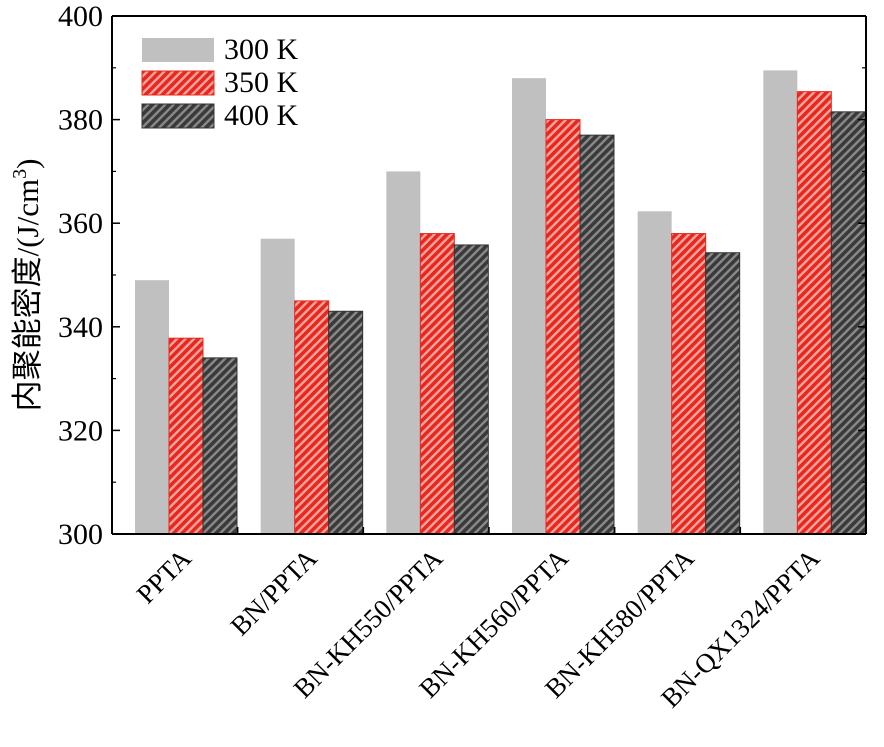 This screenshot has height=747, width=884. What do you see at coordinates (80, 223) in the screenshot?
I see `y-tick-label: 360` at bounding box center [80, 223].